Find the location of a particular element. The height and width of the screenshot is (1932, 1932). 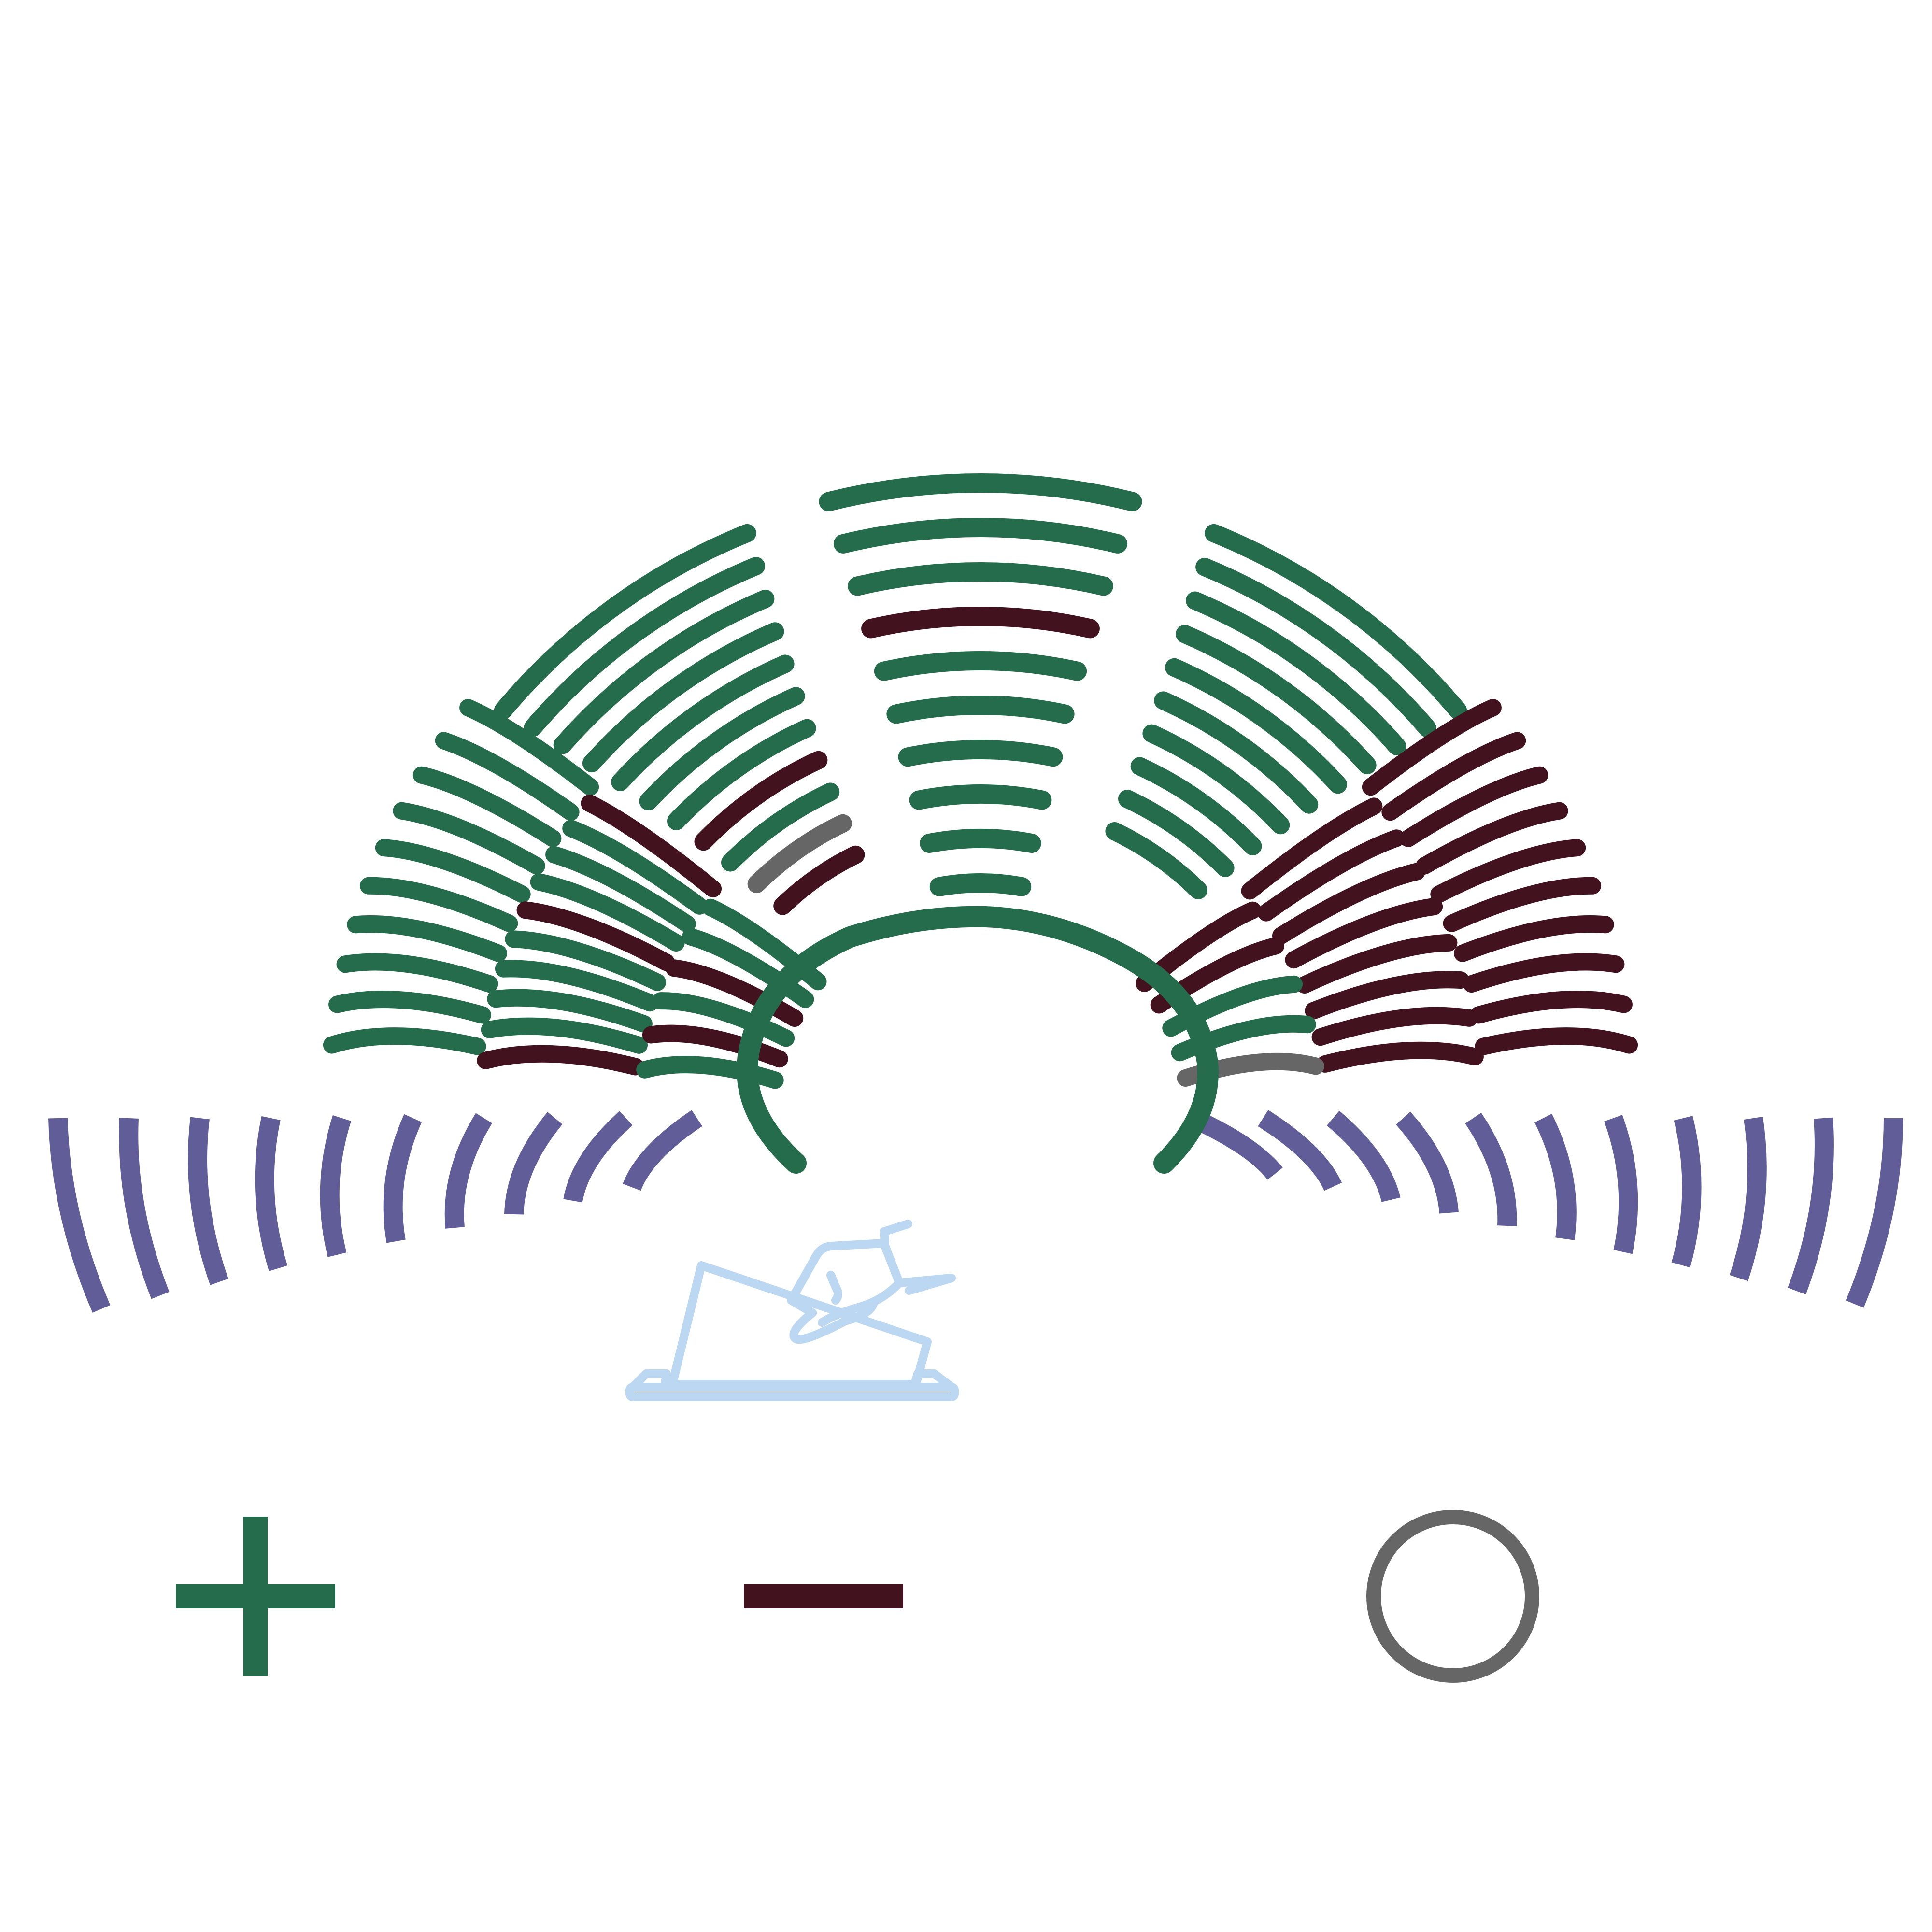

inner-ring is located at coordinates (978, 1040).